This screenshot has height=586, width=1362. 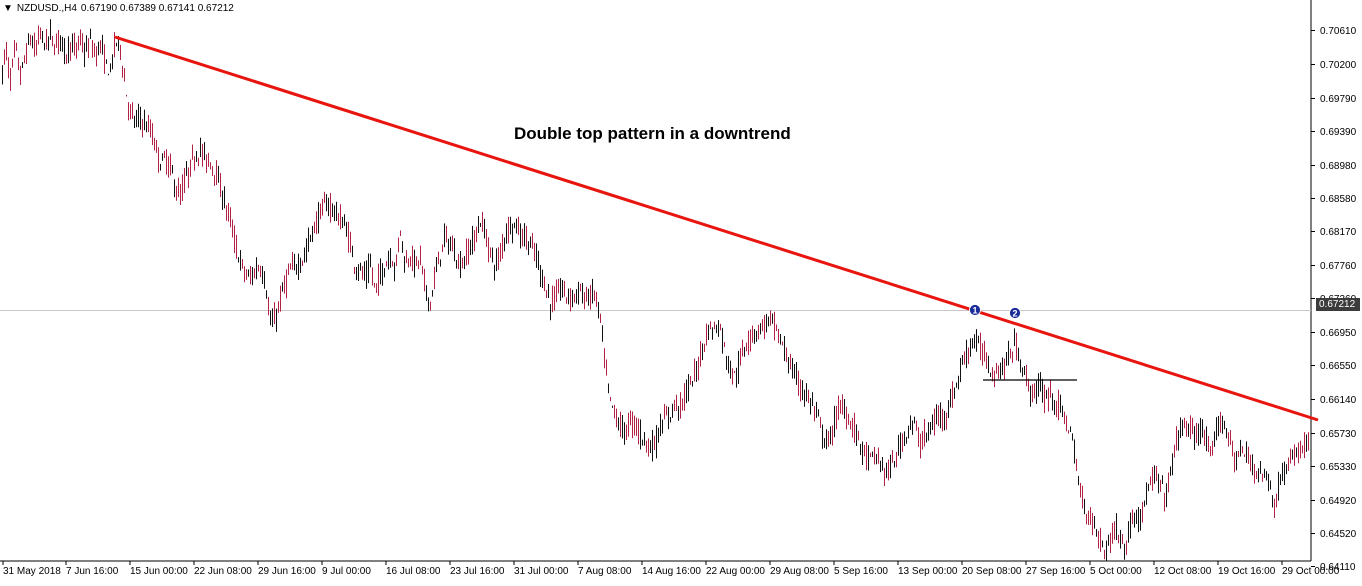 I want to click on y-tick-label: 0.70200, so click(x=1338, y=65).